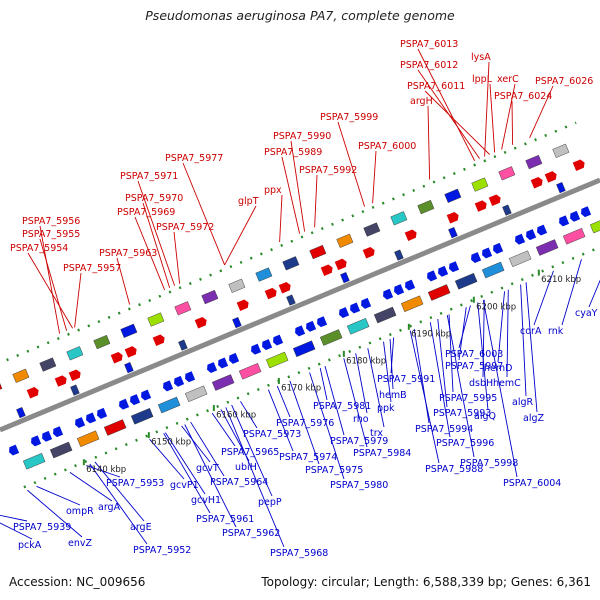  Describe the element at coordinates (185, 227) in the screenshot. I see `top-gene-label: PSPA7_5972` at that location.